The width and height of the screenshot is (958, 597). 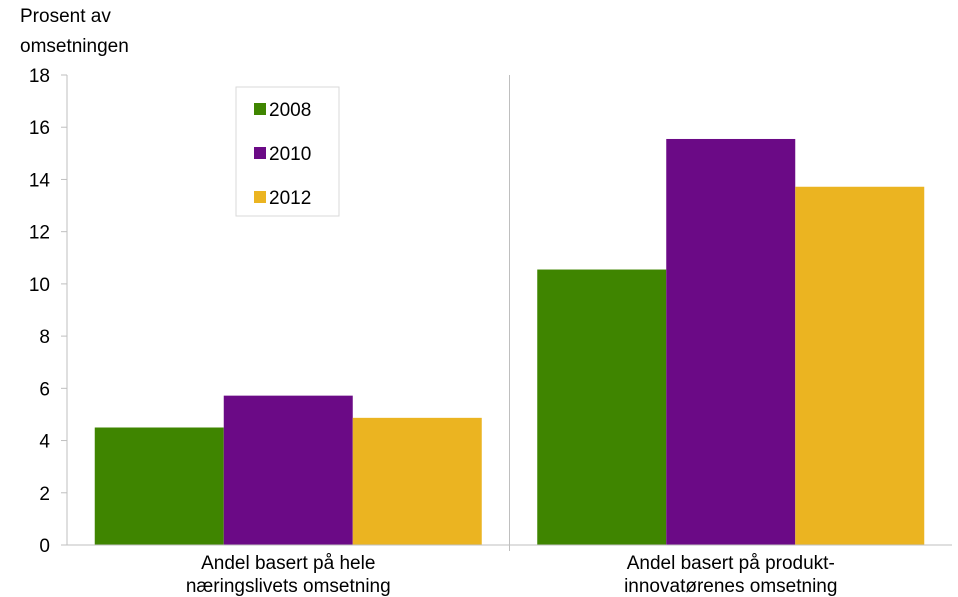 What do you see at coordinates (859, 366) in the screenshot?
I see `bar-2012-cat2` at bounding box center [859, 366].